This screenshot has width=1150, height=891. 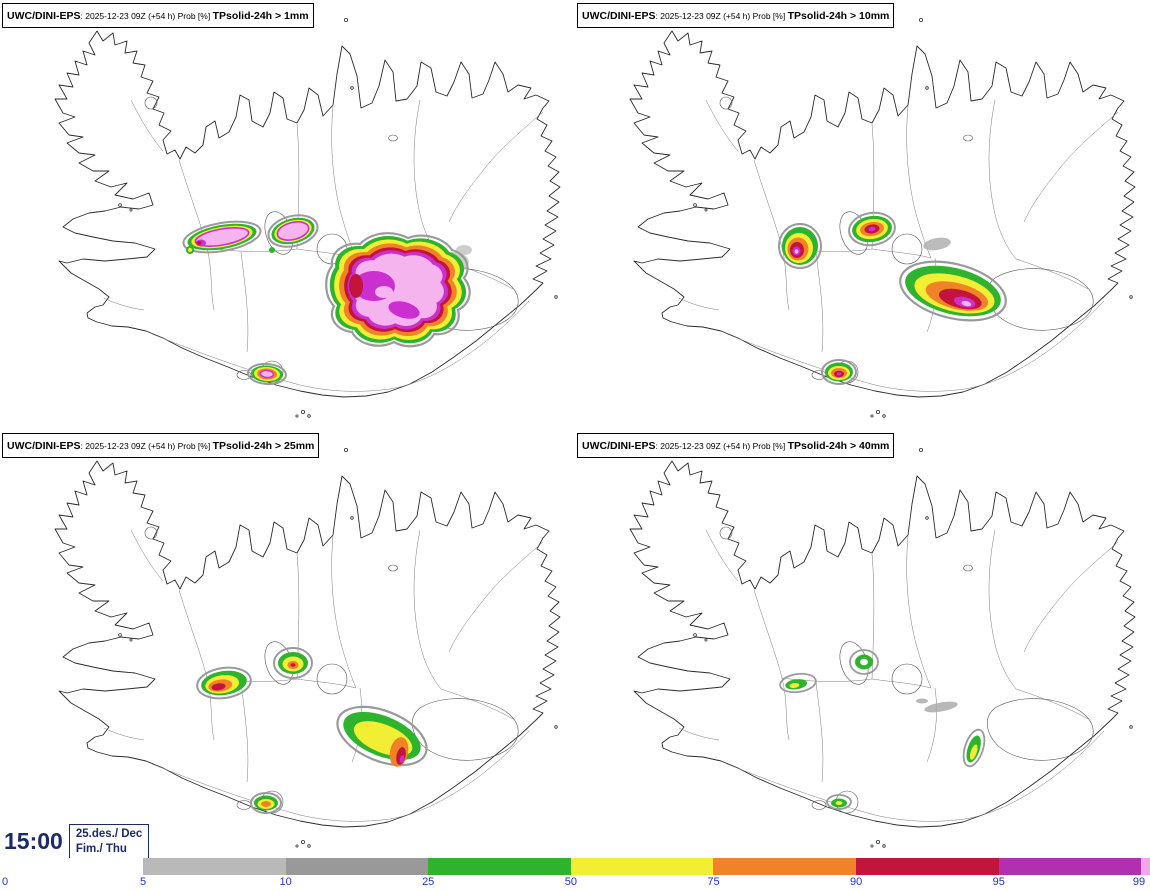 I want to click on colorbar-tick: 75, so click(x=713, y=882).